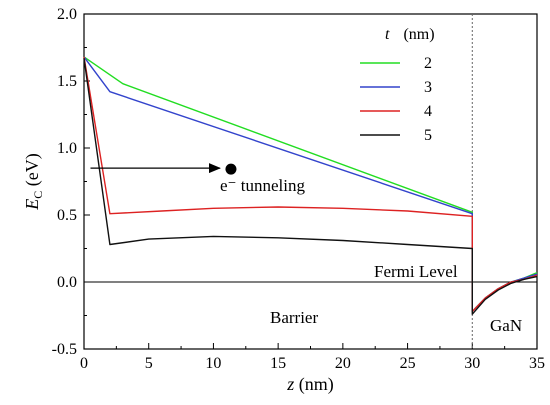 This screenshot has height=405, width=550. Describe the element at coordinates (428, 111) in the screenshot. I see `legend-label-t-4: 4` at that location.